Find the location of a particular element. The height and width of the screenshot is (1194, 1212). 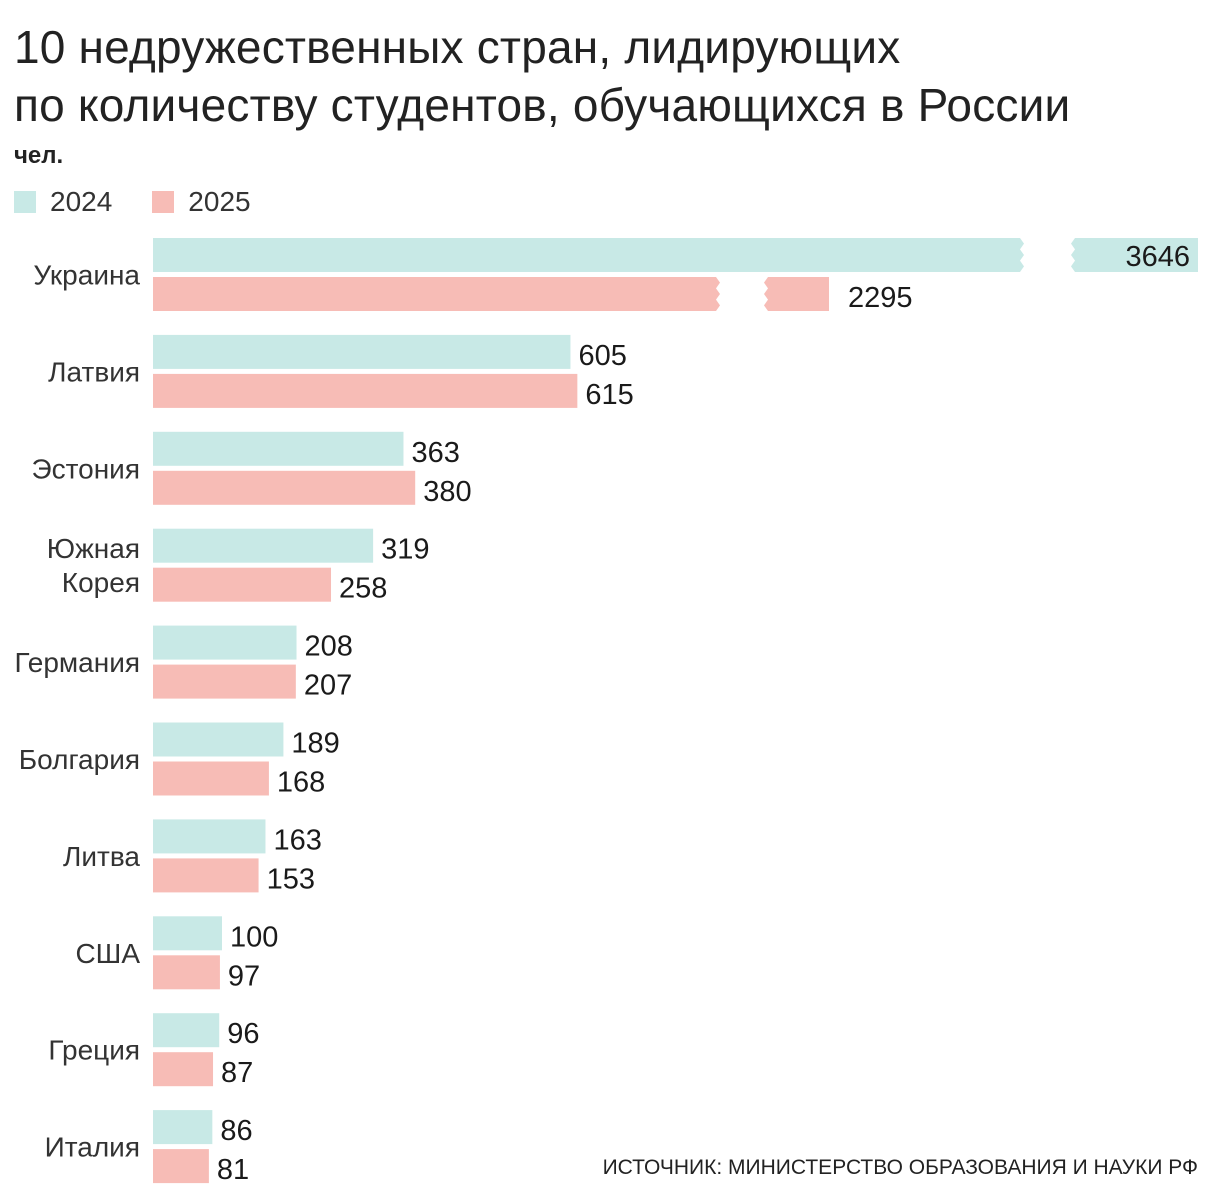

value-label: 258 is located at coordinates (363, 589).